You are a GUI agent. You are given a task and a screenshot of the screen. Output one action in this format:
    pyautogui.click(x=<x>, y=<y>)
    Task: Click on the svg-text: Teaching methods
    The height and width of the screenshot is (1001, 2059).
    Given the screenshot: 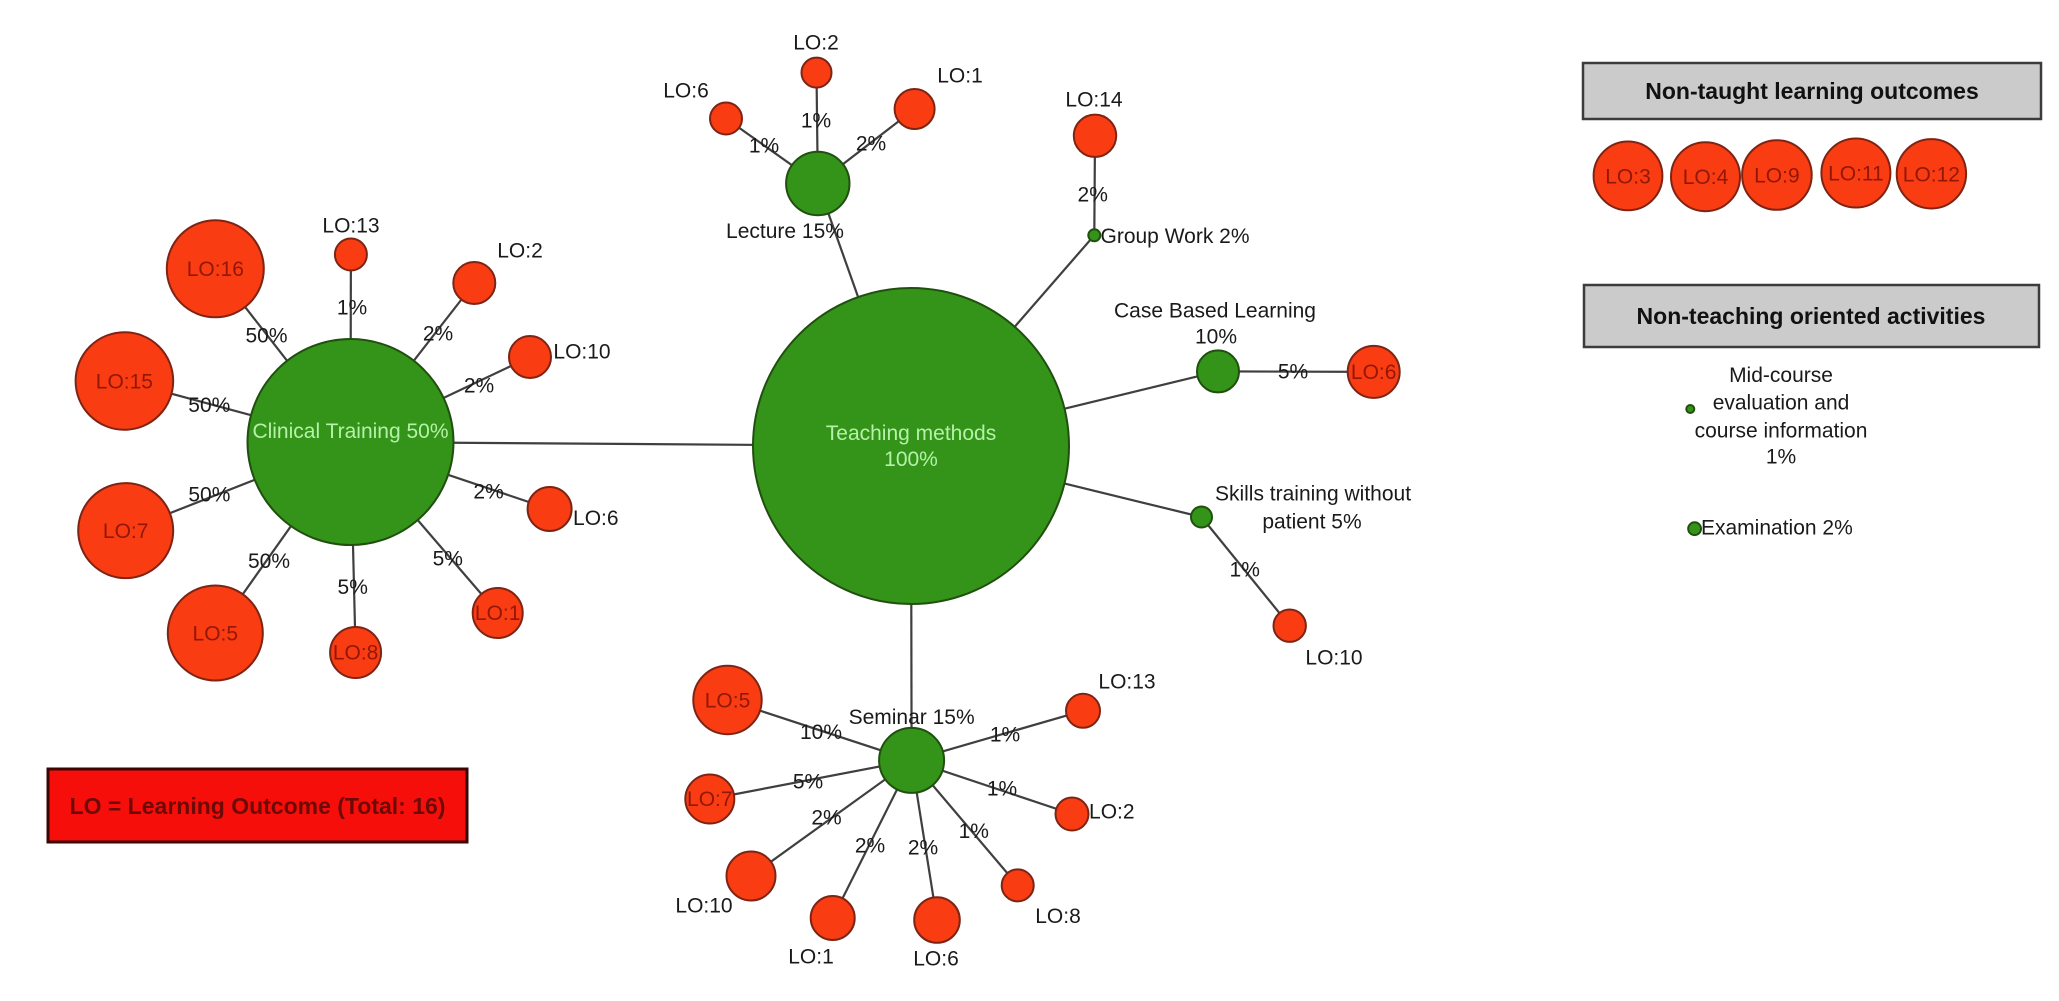 What is the action you would take?
    pyautogui.click(x=911, y=433)
    